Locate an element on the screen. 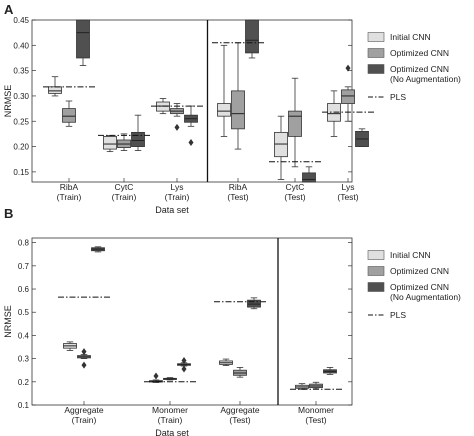  x-tick-label: Monomer (Train) is located at coordinates (170, 415).